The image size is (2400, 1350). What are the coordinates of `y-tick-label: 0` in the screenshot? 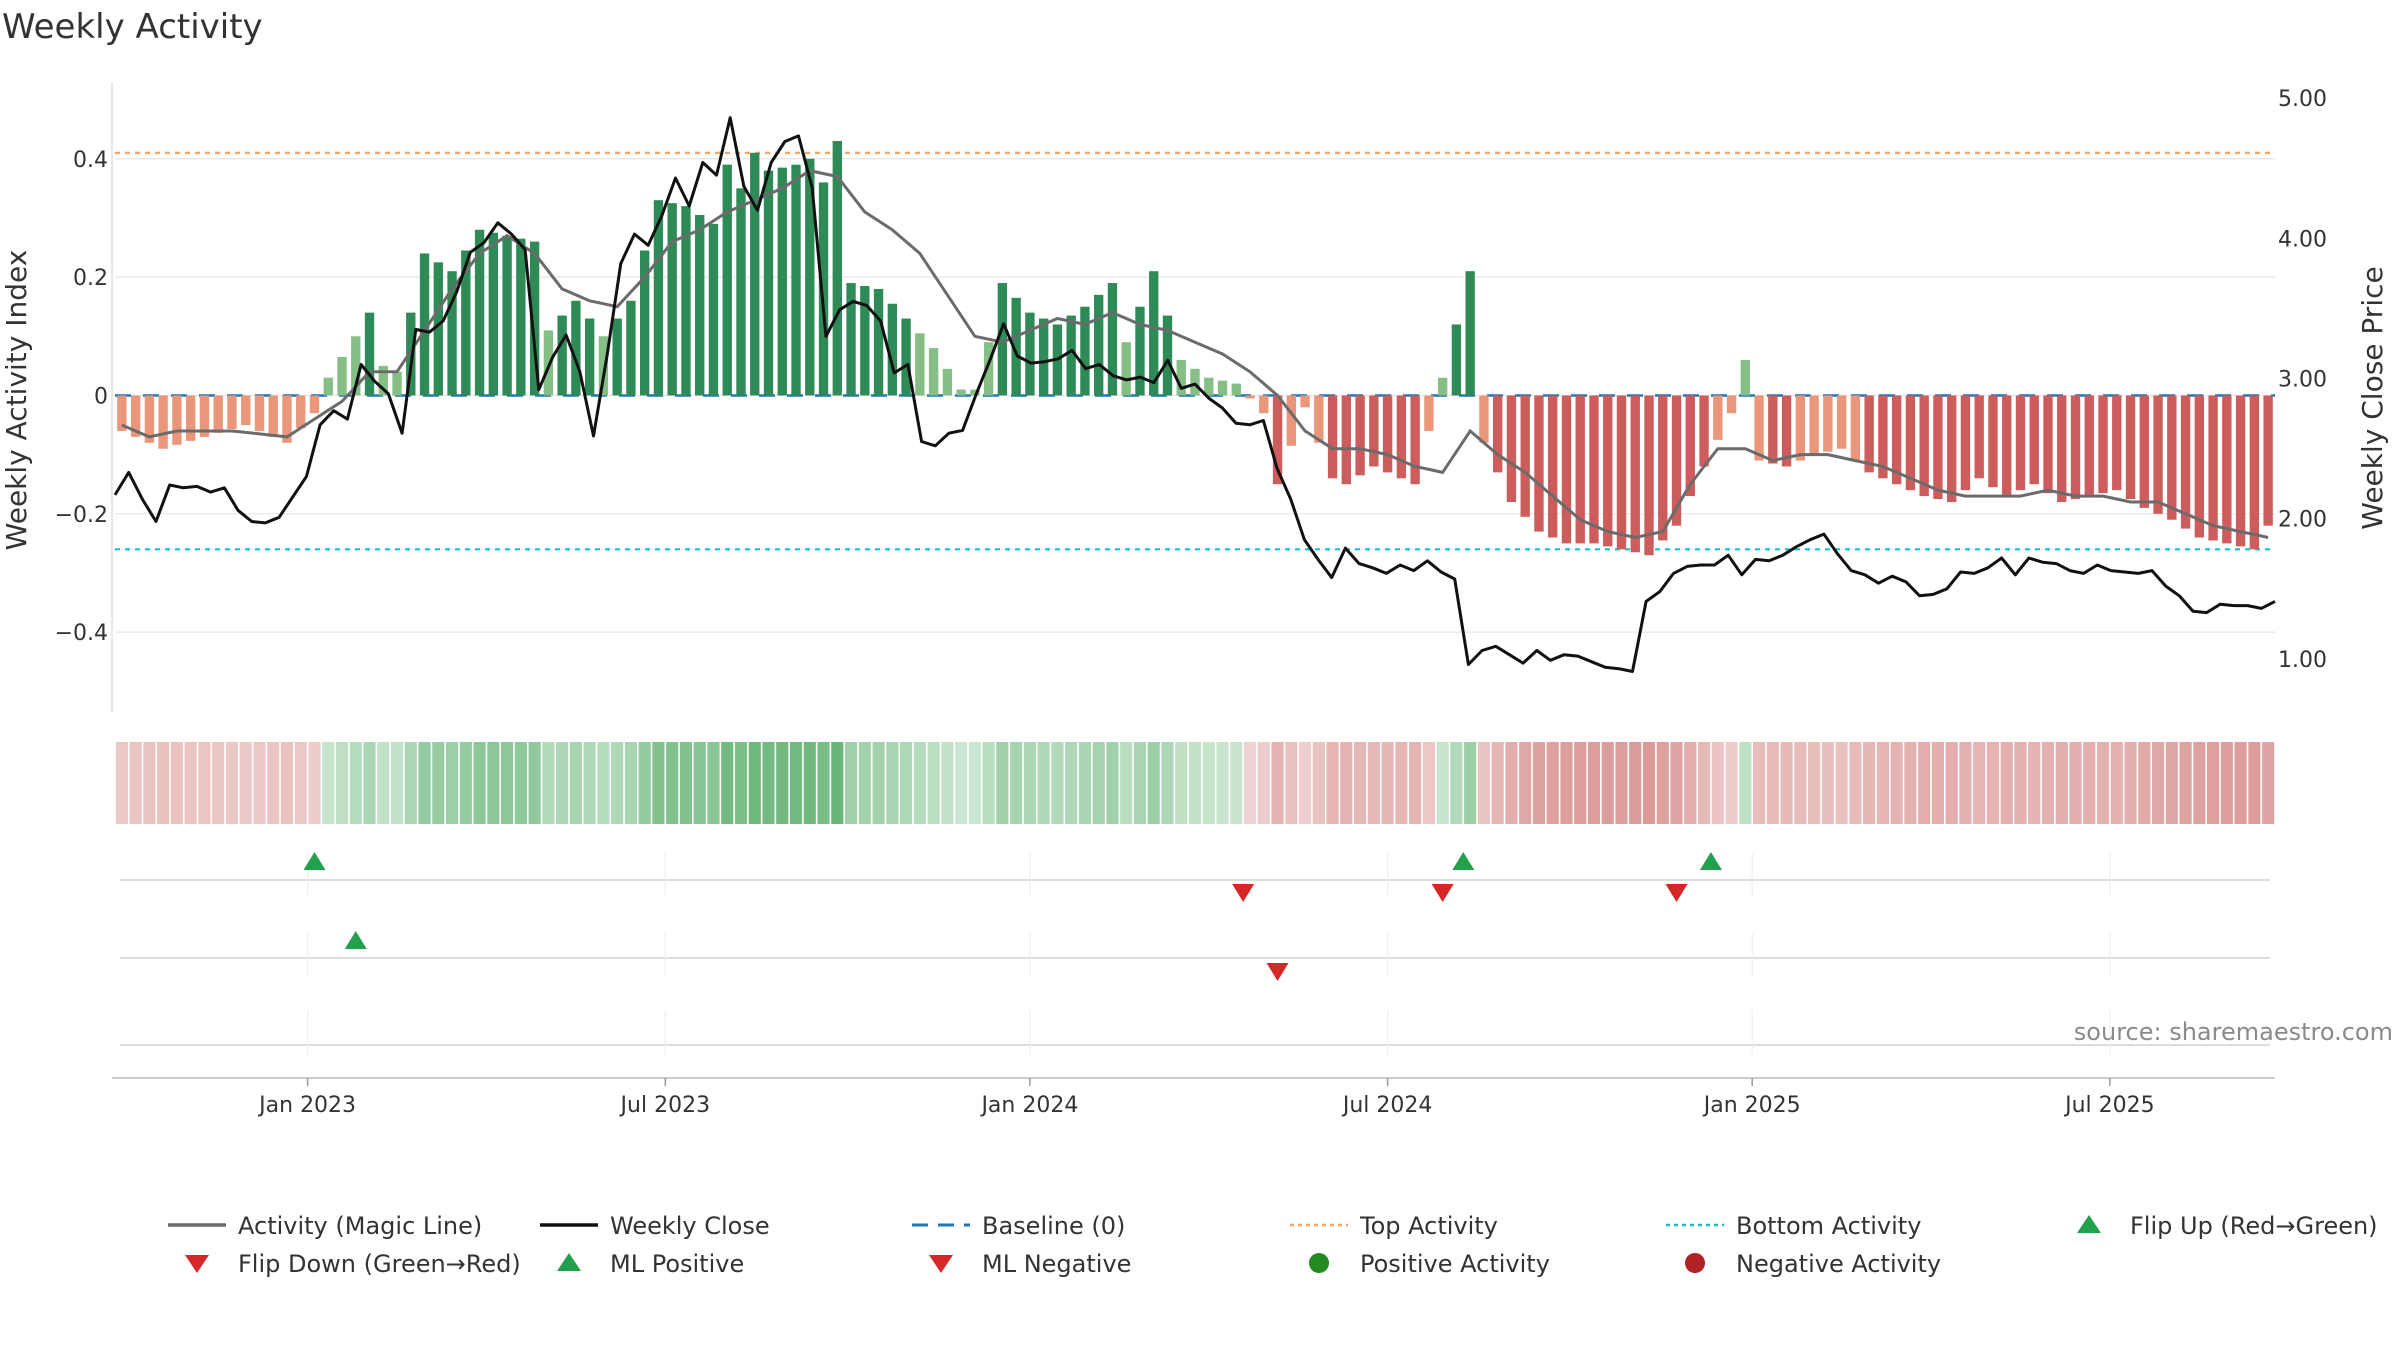 It's located at (101, 396).